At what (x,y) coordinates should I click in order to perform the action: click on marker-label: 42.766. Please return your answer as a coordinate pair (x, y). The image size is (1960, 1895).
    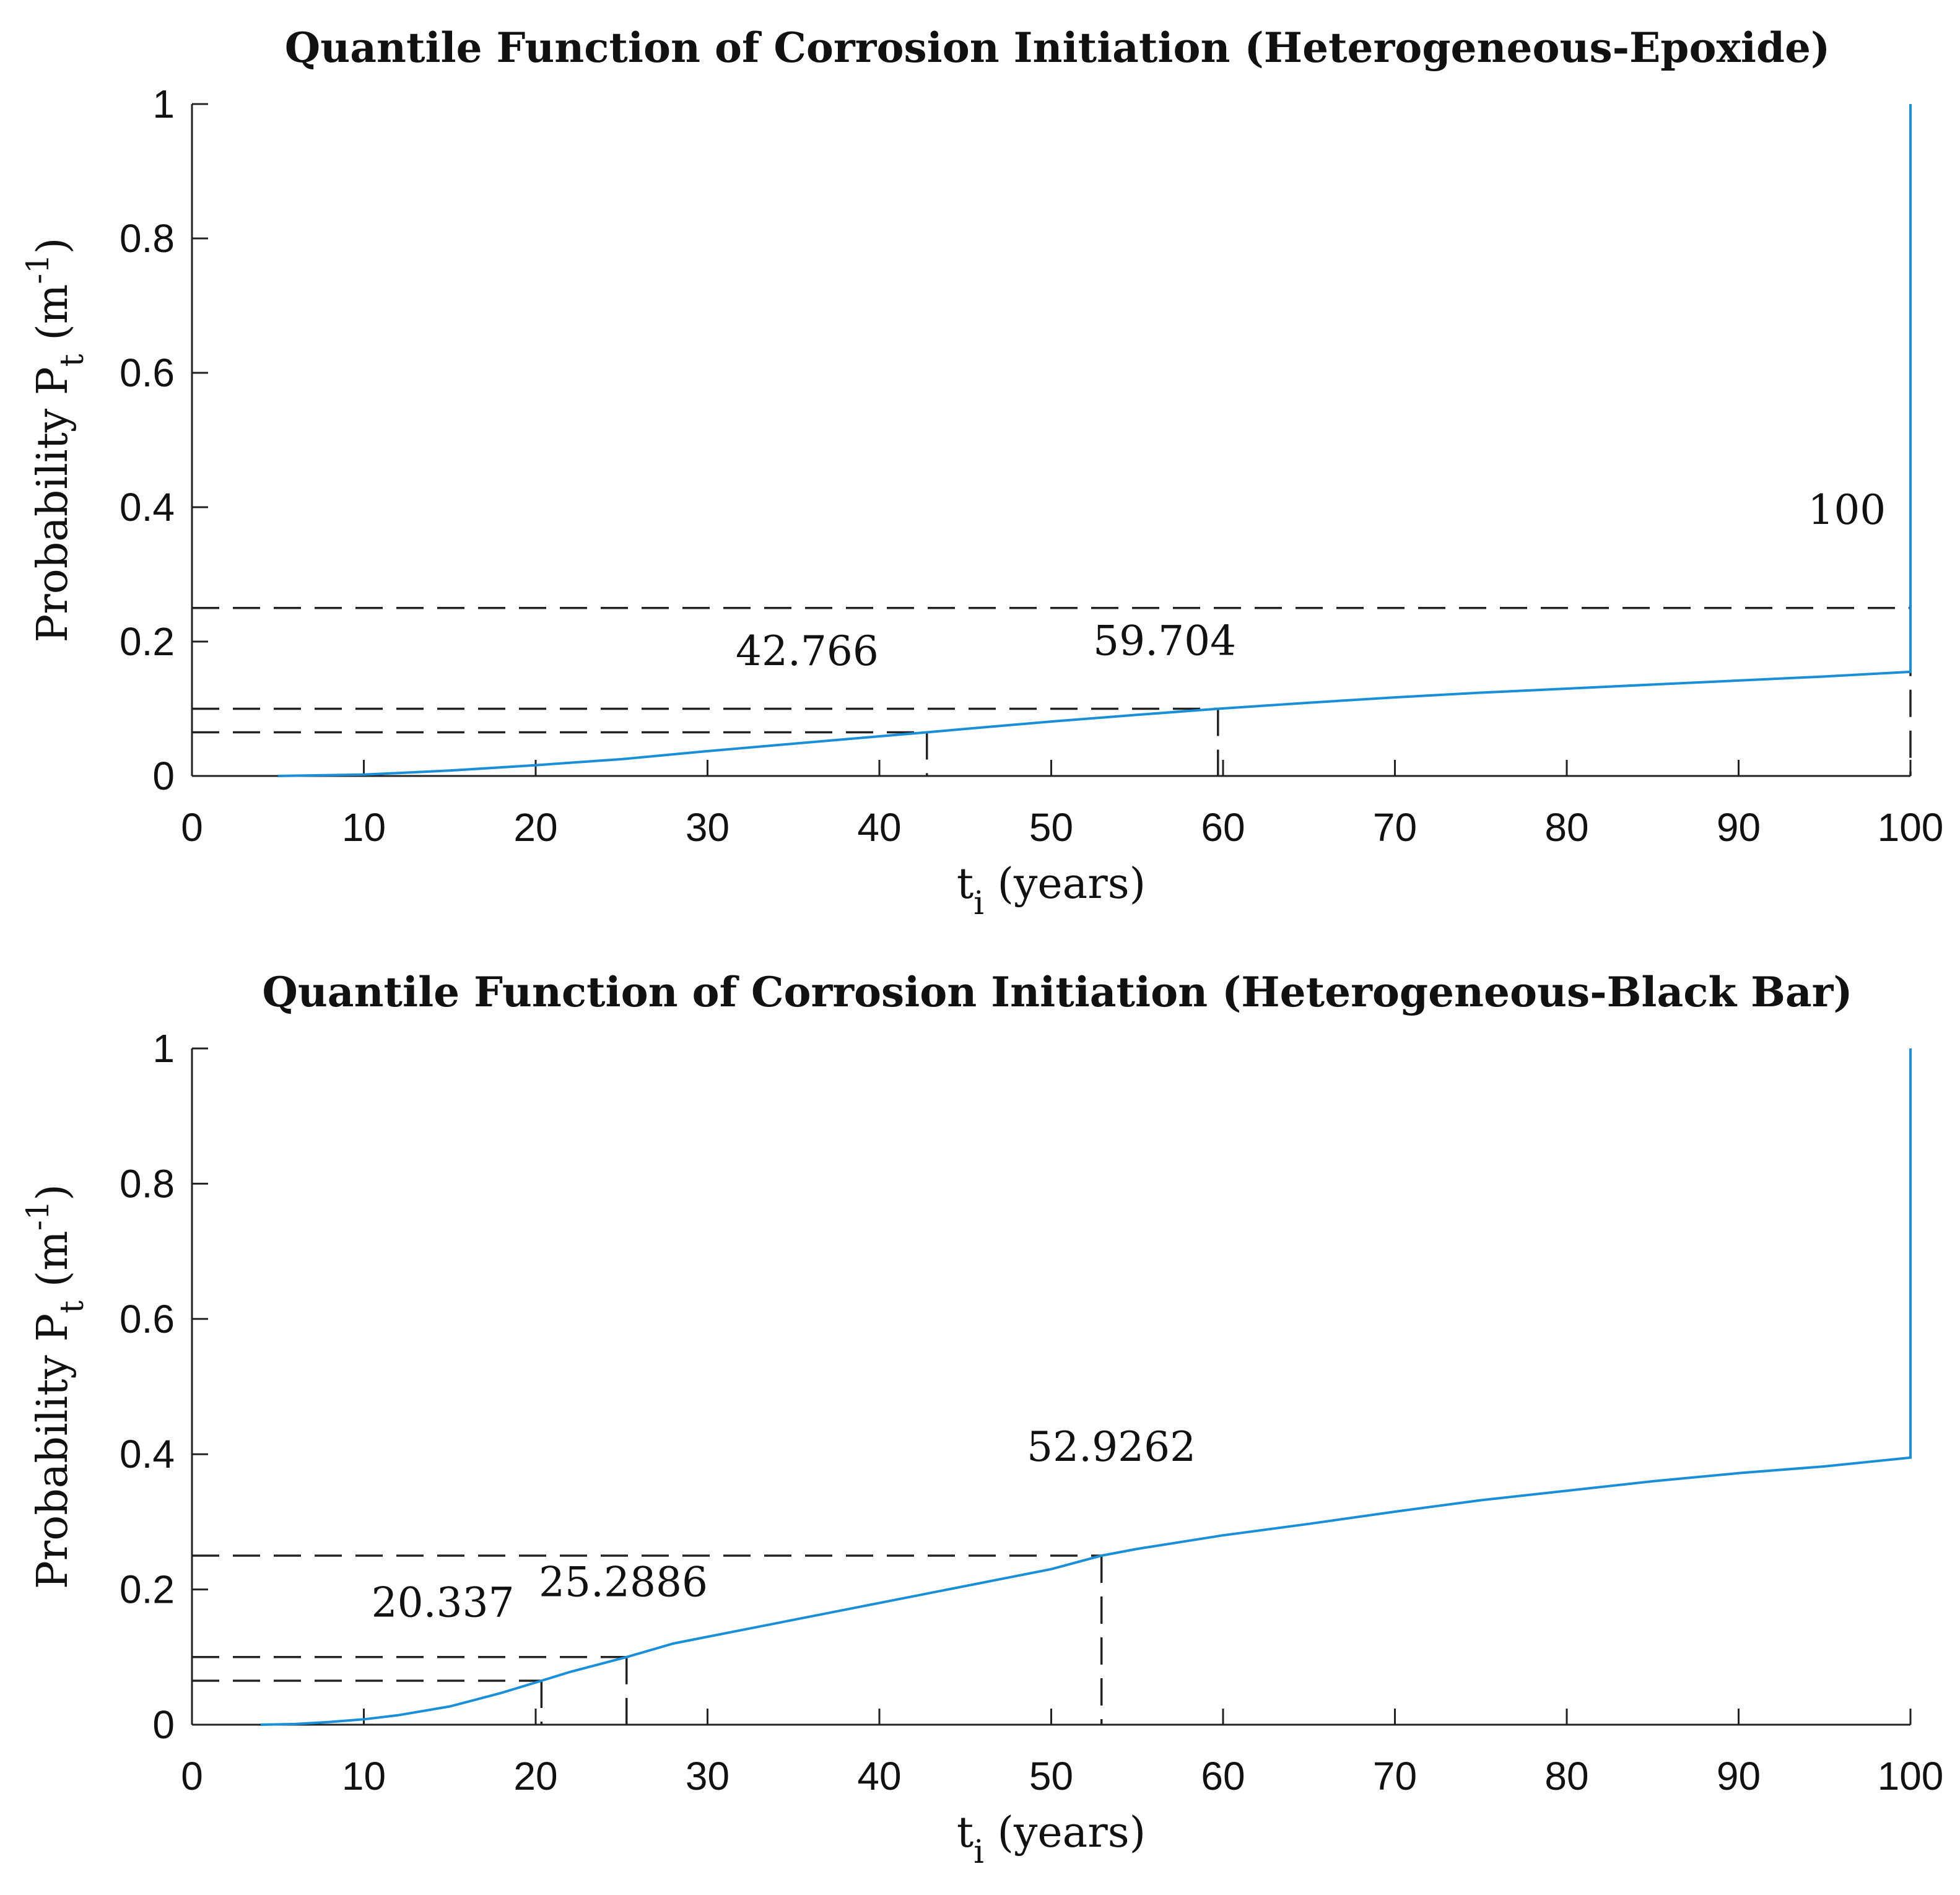
    Looking at the image, I should click on (808, 651).